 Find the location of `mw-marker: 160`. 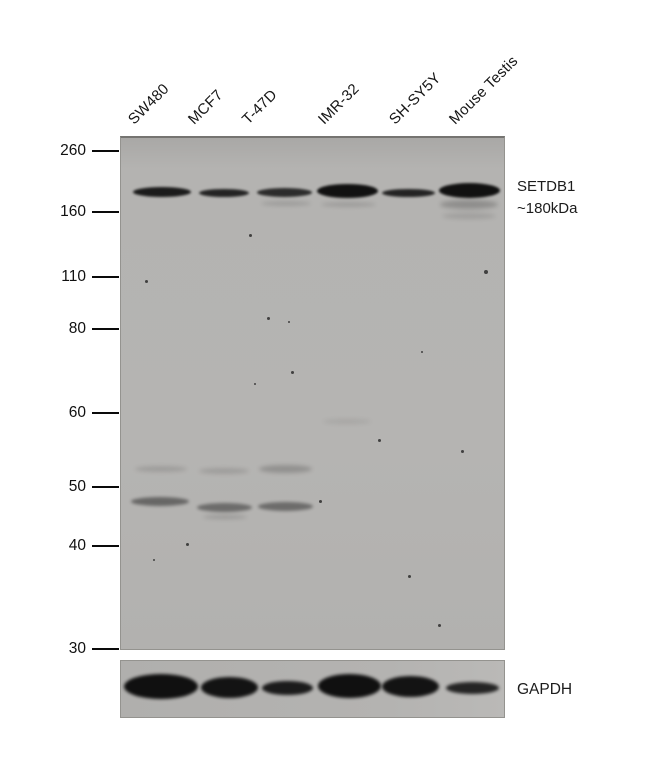

mw-marker: 160 is located at coordinates (83, 212).